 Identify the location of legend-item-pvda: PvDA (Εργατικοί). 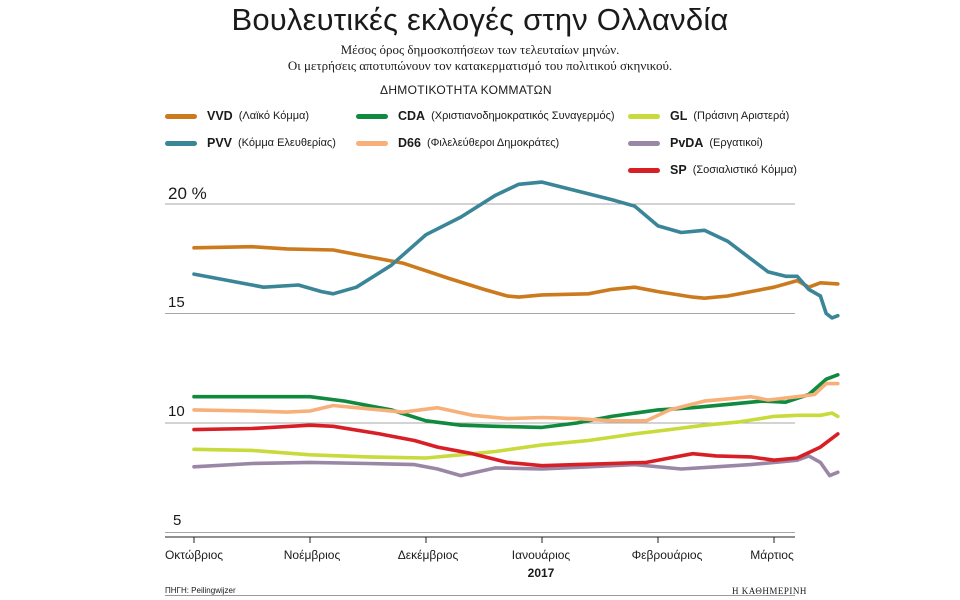
(695, 143).